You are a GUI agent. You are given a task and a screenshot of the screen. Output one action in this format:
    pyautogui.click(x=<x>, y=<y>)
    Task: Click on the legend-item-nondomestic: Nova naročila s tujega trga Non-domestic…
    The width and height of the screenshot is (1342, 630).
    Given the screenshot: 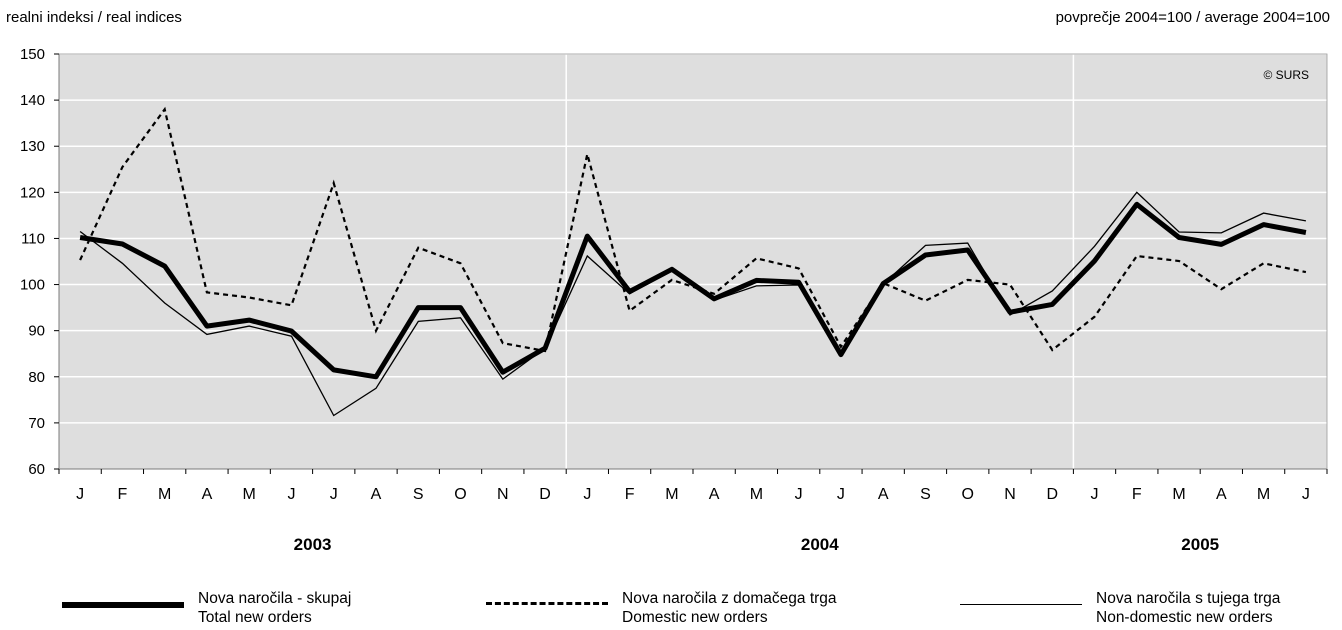 What is the action you would take?
    pyautogui.click(x=1120, y=608)
    